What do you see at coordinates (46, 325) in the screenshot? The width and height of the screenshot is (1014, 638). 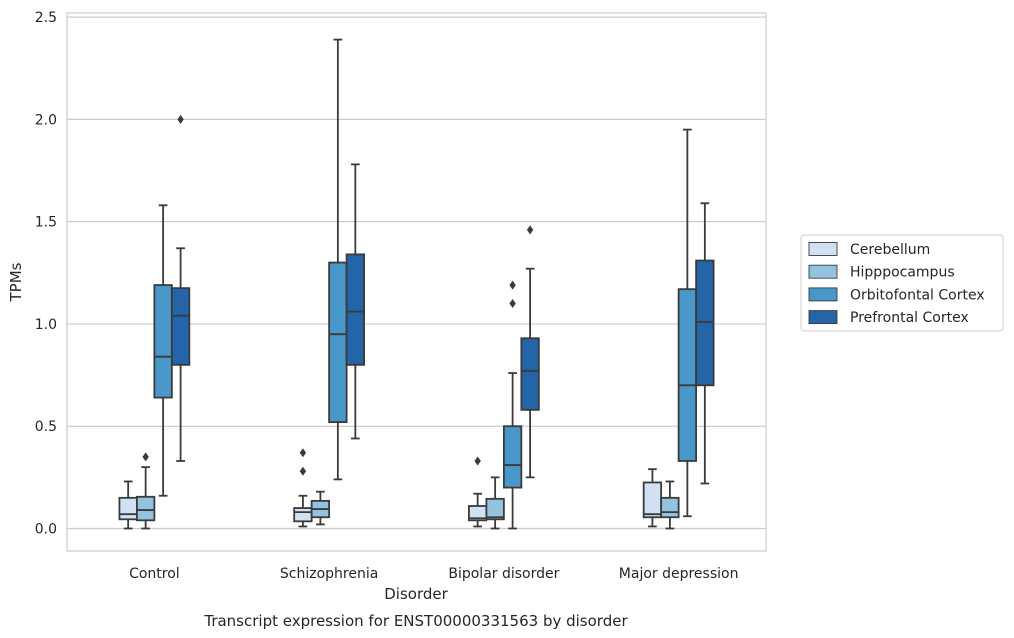 I see `y-tick-label: 1.0` at bounding box center [46, 325].